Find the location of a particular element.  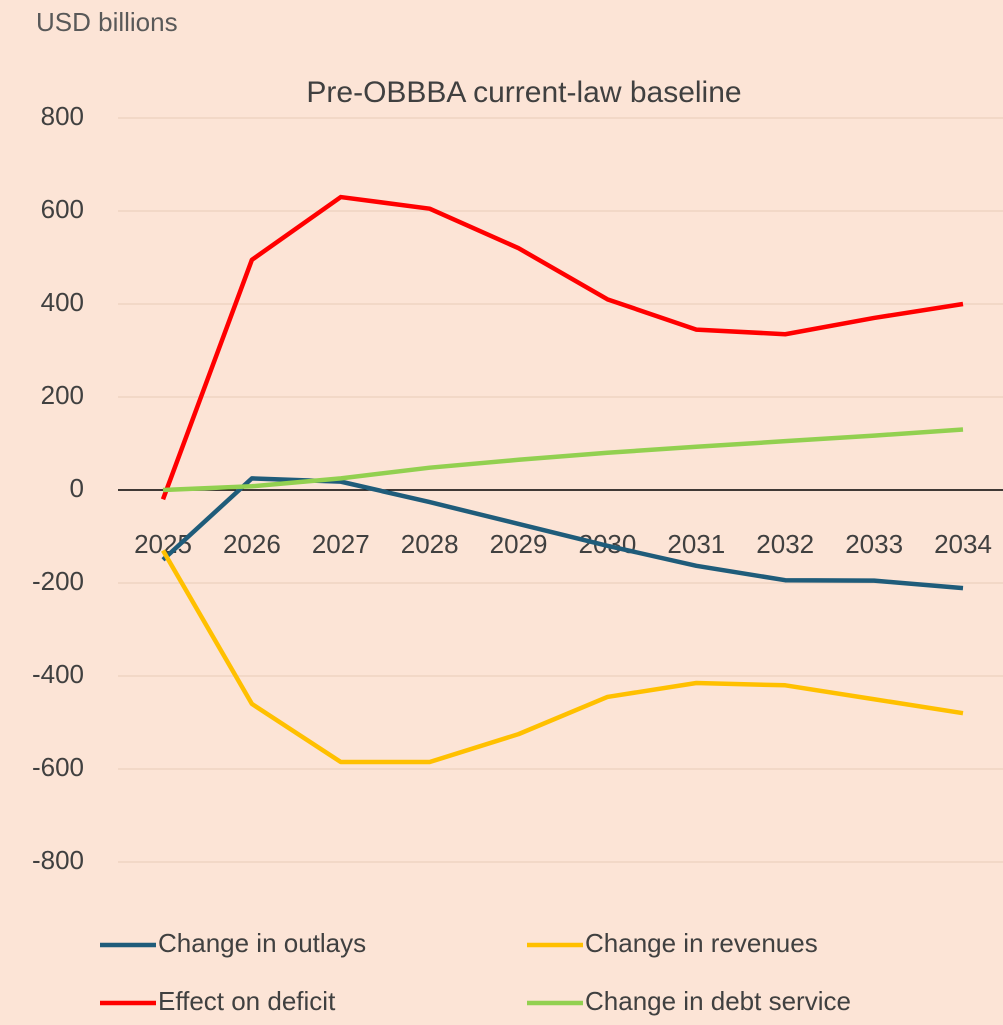

chart-title: Pre-OBBBA current-law baseline is located at coordinates (523, 92).